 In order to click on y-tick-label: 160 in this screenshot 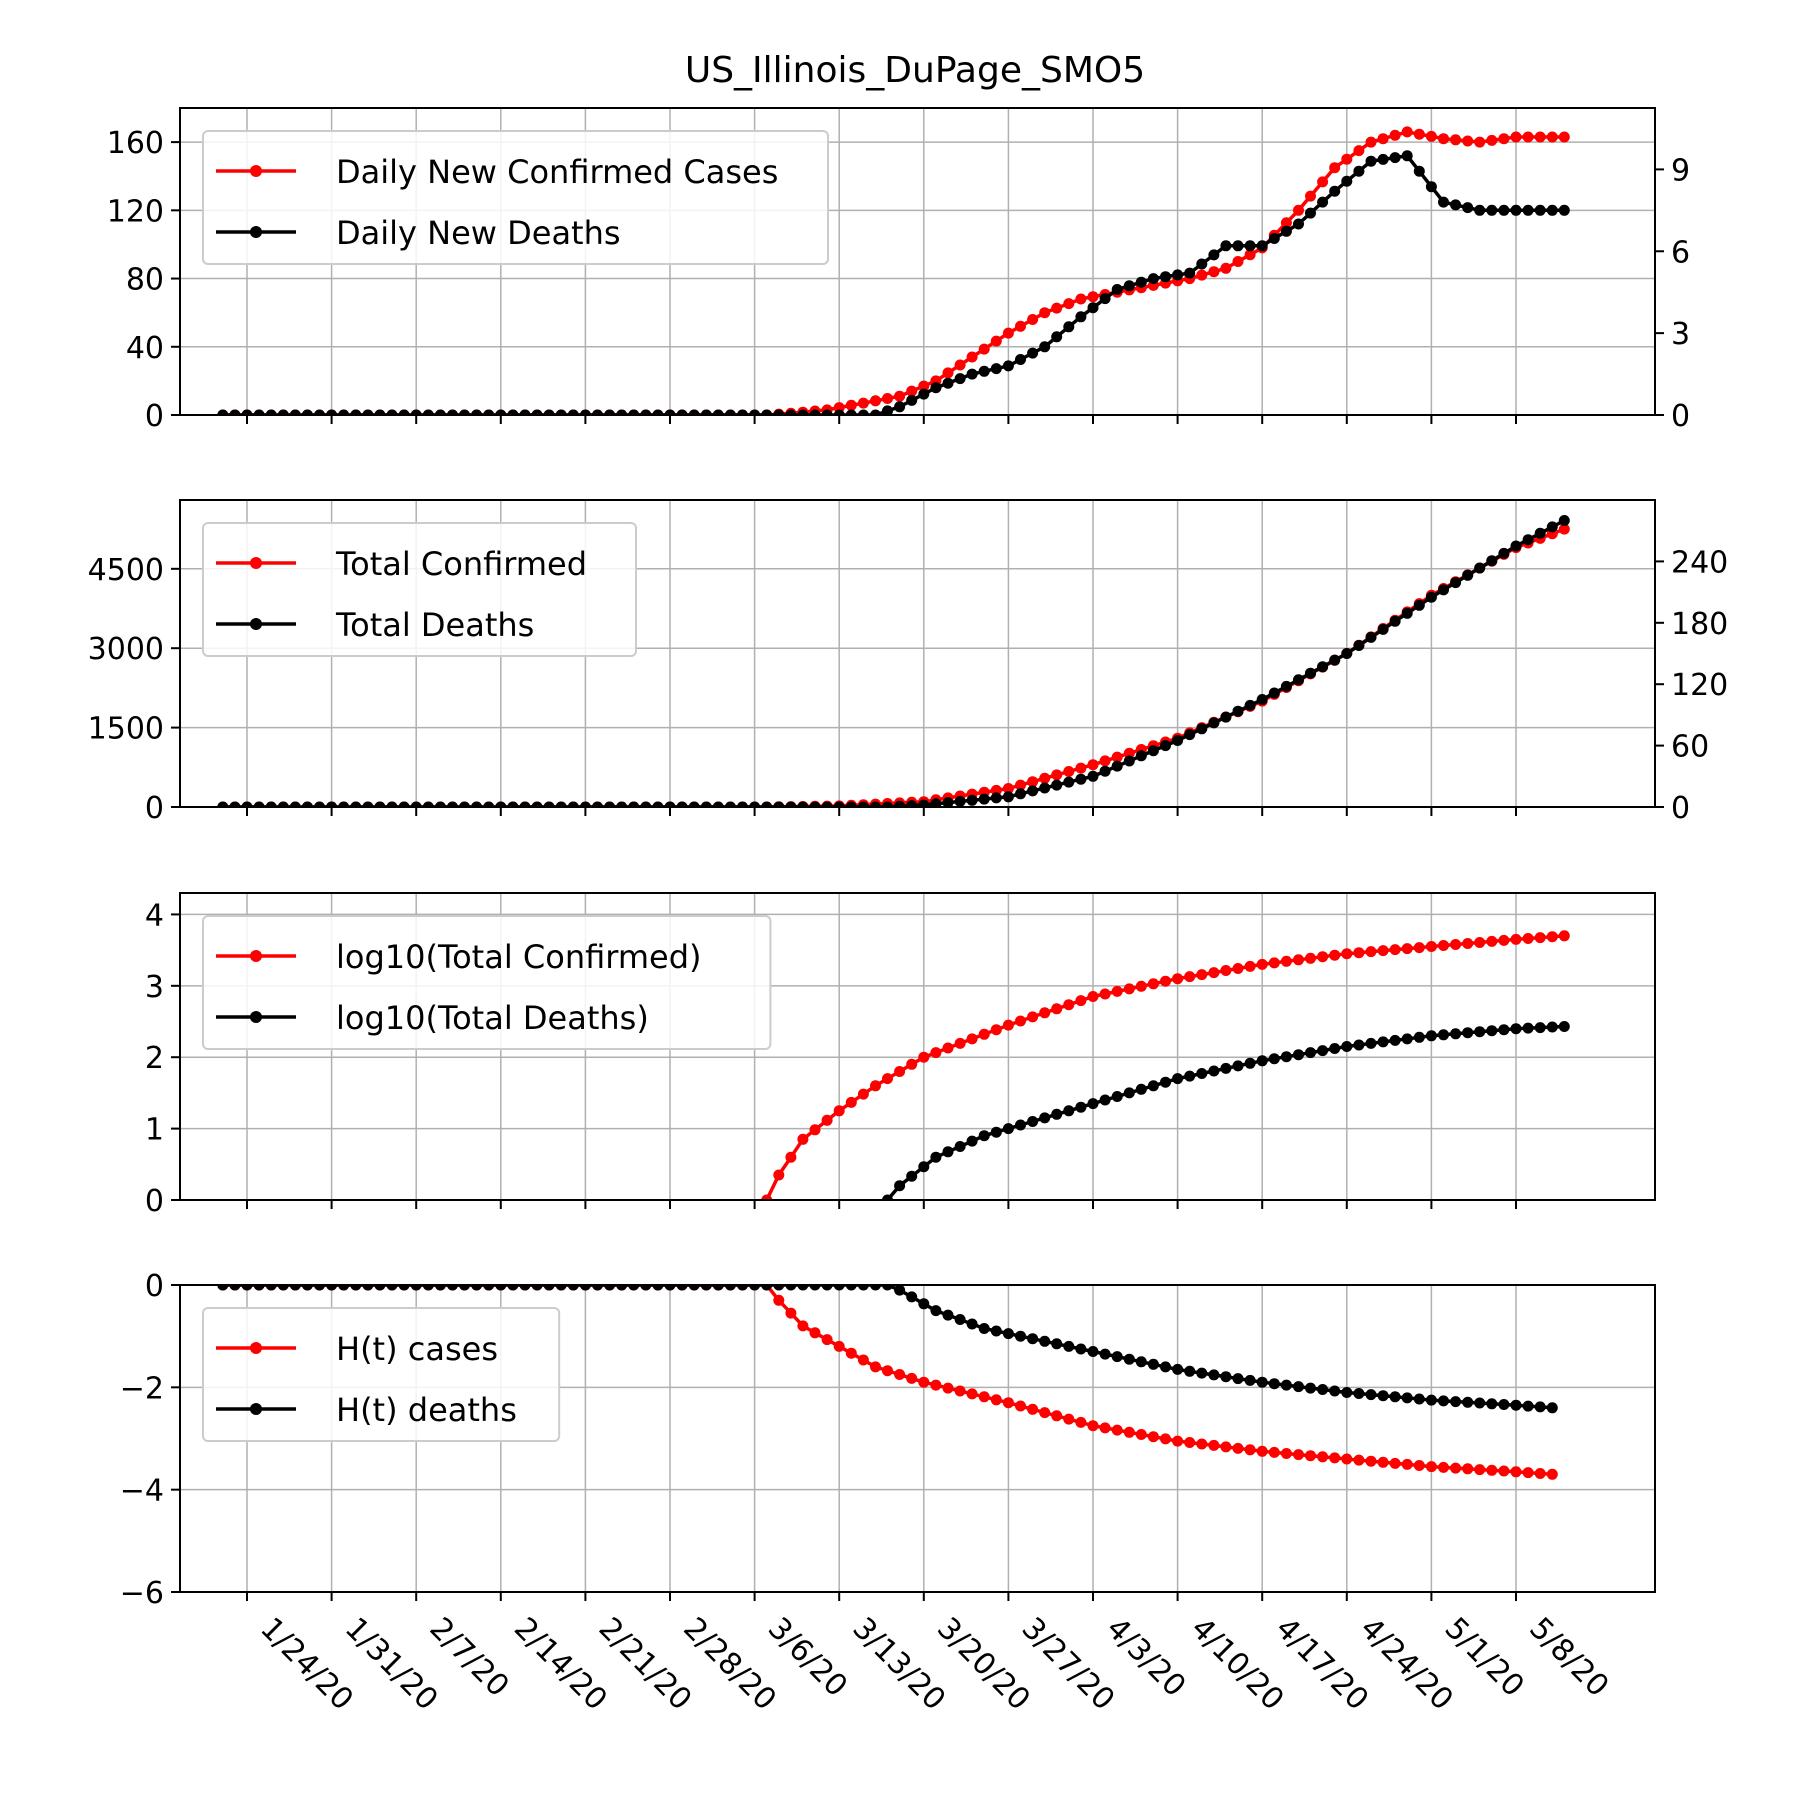, I will do `click(135, 143)`.